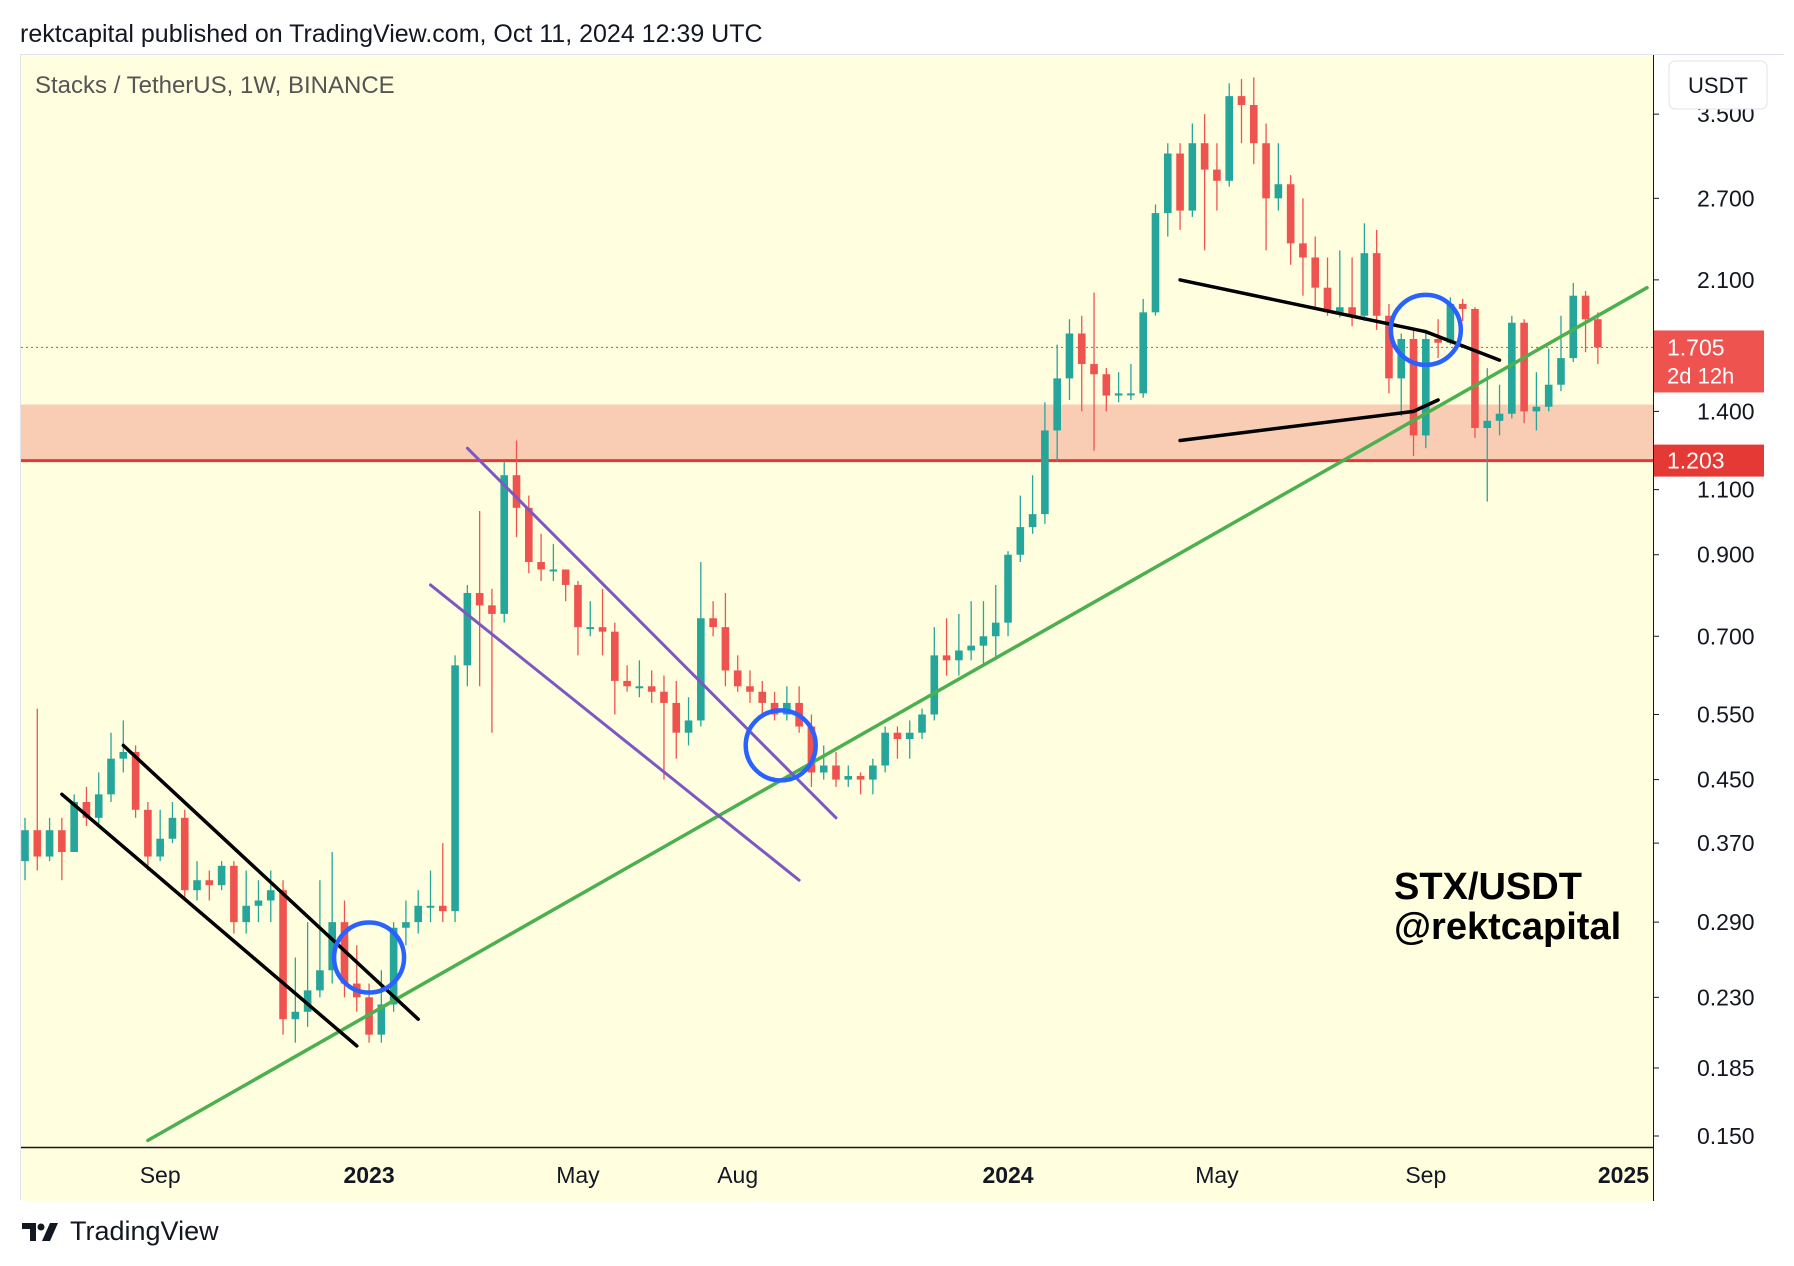  What do you see at coordinates (1726, 198) in the screenshot?
I see `price-tick-label: 2.700` at bounding box center [1726, 198].